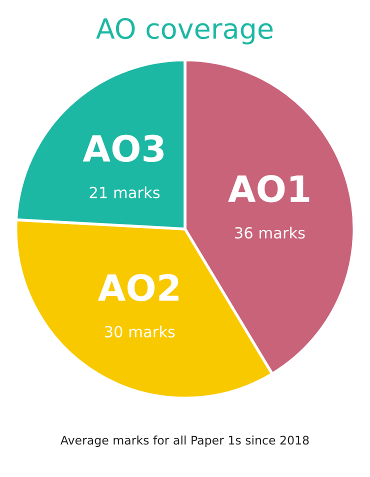 Image resolution: width=370 pixels, height=477 pixels. I want to click on data-label: 21 marks, so click(125, 192).